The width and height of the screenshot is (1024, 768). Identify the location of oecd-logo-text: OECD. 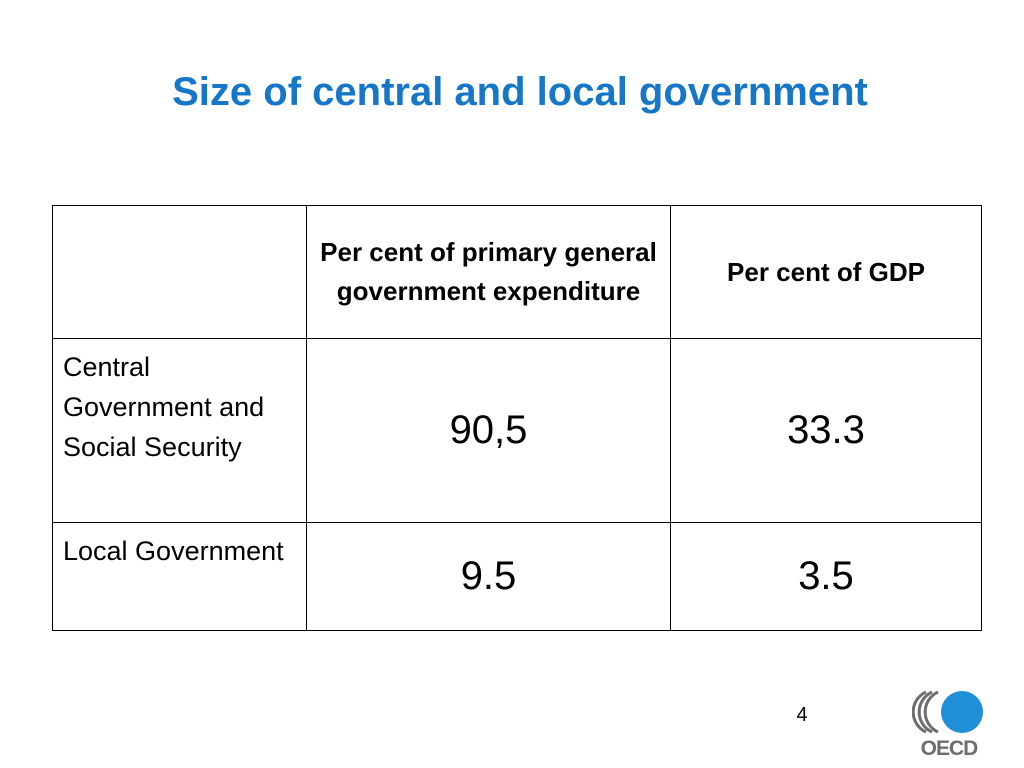
(950, 747).